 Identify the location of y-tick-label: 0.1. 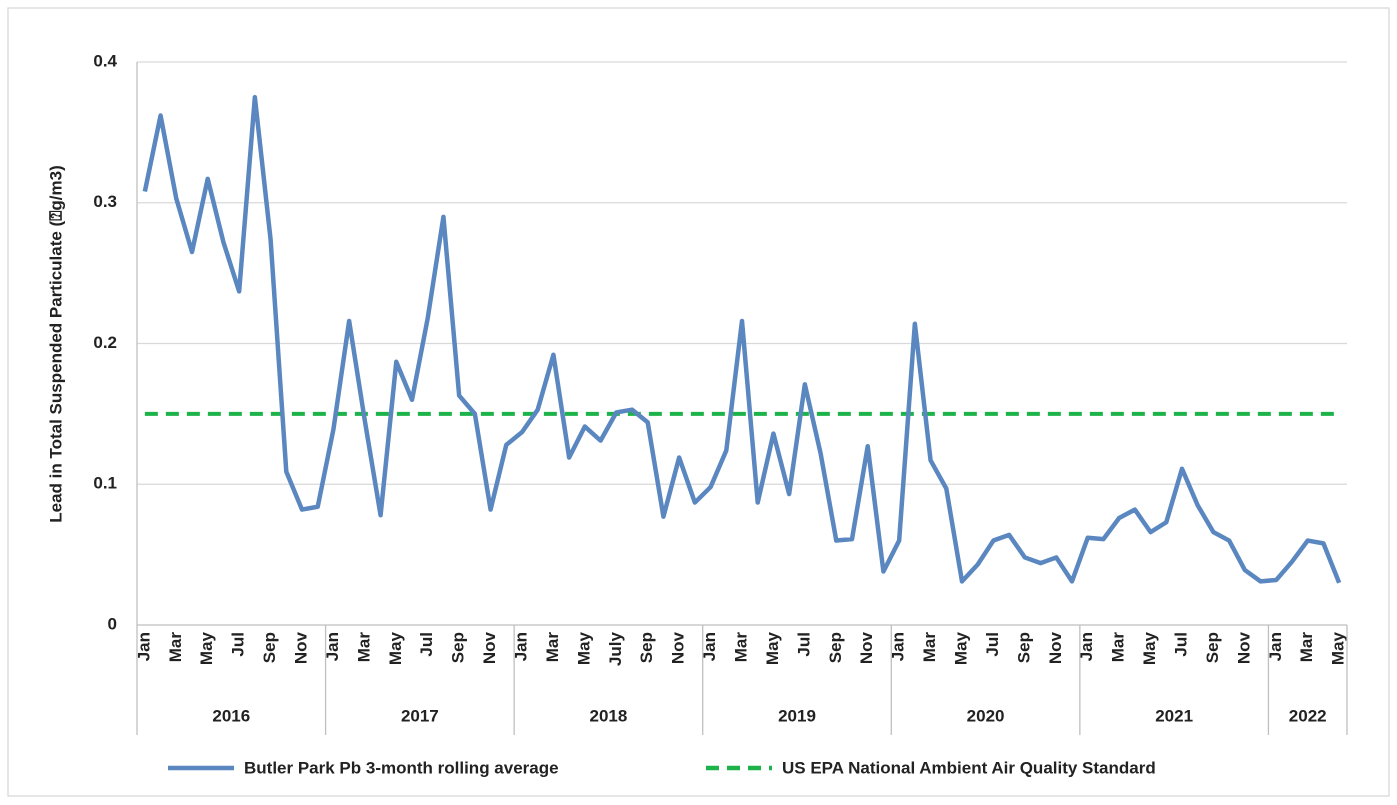
(105, 483).